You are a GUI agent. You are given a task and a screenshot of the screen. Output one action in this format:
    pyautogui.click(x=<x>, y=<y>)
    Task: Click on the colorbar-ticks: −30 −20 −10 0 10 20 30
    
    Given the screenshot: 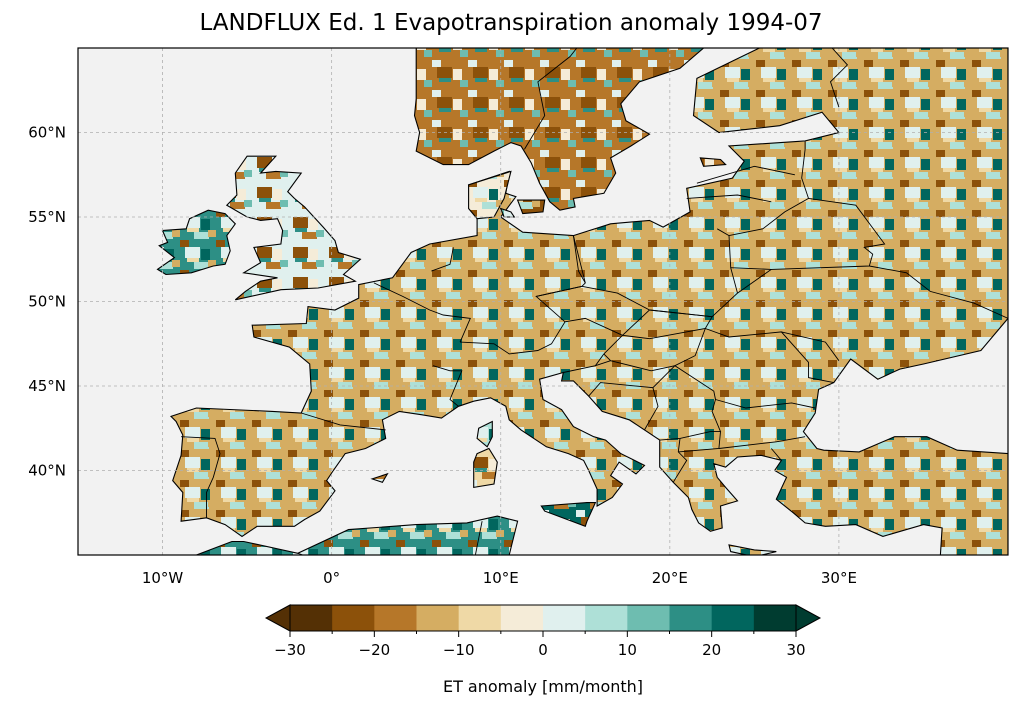 What is the action you would take?
    pyautogui.click(x=540, y=645)
    